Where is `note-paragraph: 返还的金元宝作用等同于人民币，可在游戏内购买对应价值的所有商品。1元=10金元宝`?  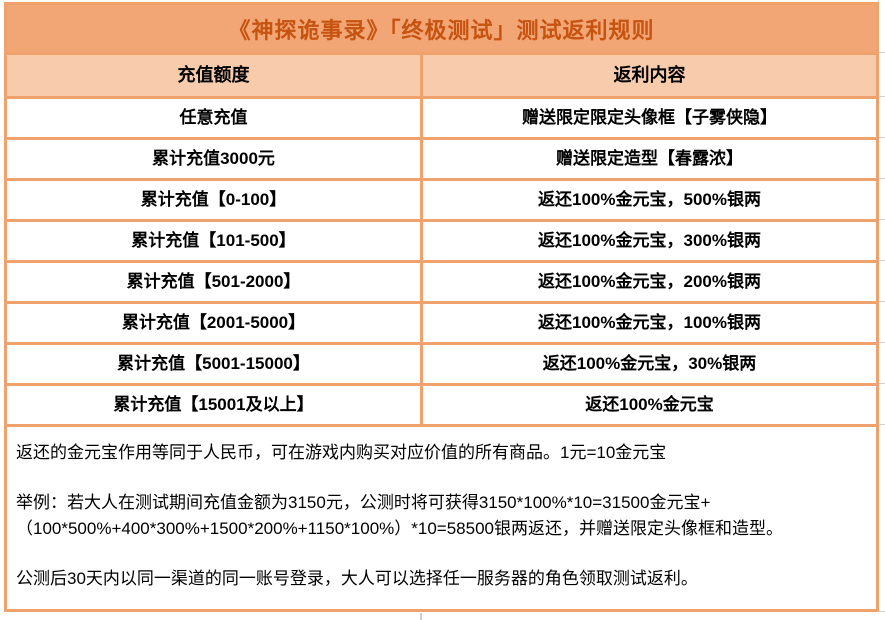
note-paragraph: 返还的金元宝作用等同于人民币，可在游戏内购买对应价值的所有商品。1元=10金元宝 is located at coordinates (441, 453).